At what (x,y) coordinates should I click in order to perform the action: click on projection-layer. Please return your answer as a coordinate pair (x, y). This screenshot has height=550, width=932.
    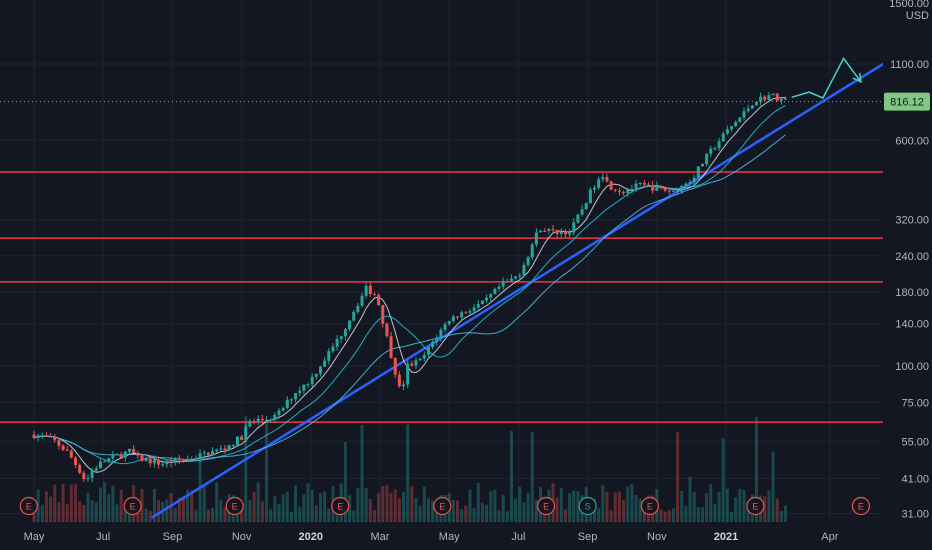
    Looking at the image, I should click on (826, 77).